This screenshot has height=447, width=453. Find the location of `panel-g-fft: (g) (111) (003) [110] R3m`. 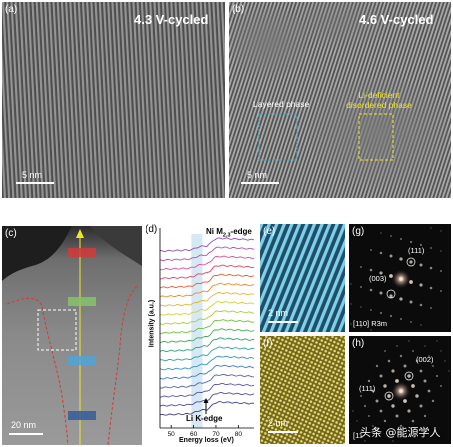

panel-g-fft: (g) (111) (003) [110] R3m is located at coordinates (400, 278).